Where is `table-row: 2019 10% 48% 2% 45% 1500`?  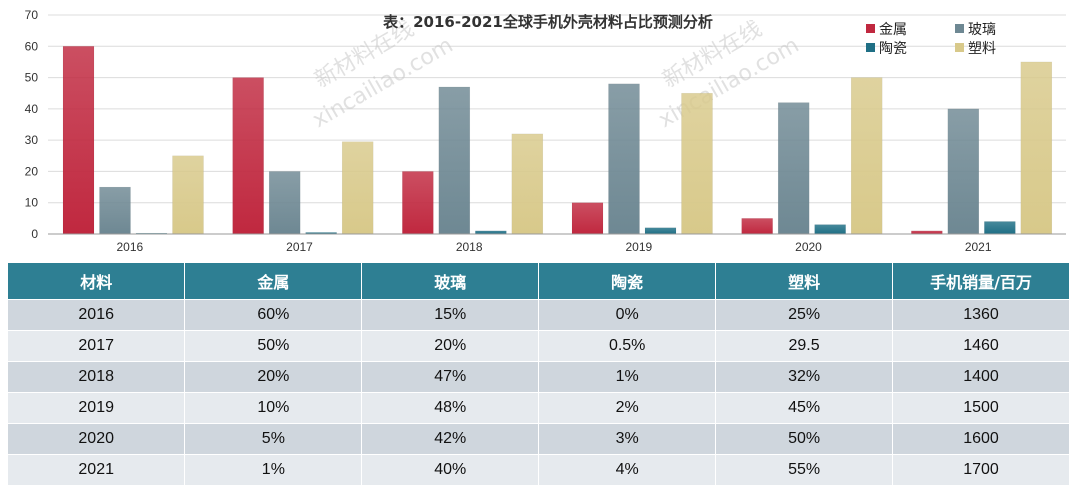 table-row: 2019 10% 48% 2% 45% 1500 is located at coordinates (539, 408).